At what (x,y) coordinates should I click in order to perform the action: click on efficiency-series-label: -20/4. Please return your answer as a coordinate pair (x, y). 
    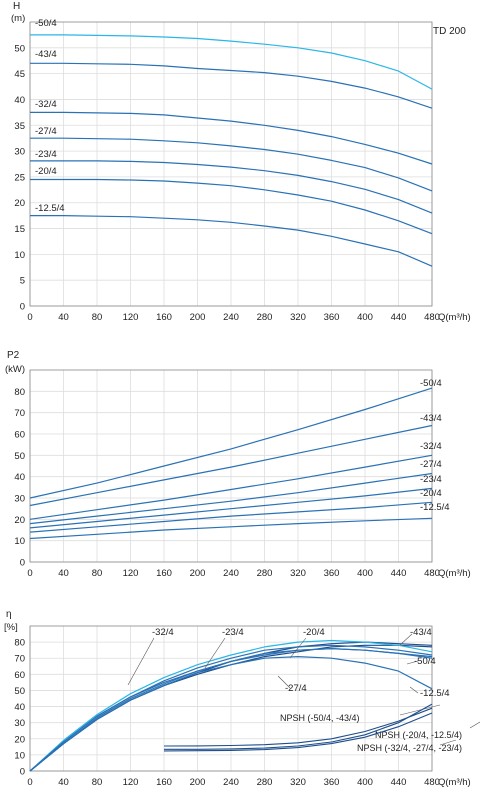
    Looking at the image, I should click on (314, 632).